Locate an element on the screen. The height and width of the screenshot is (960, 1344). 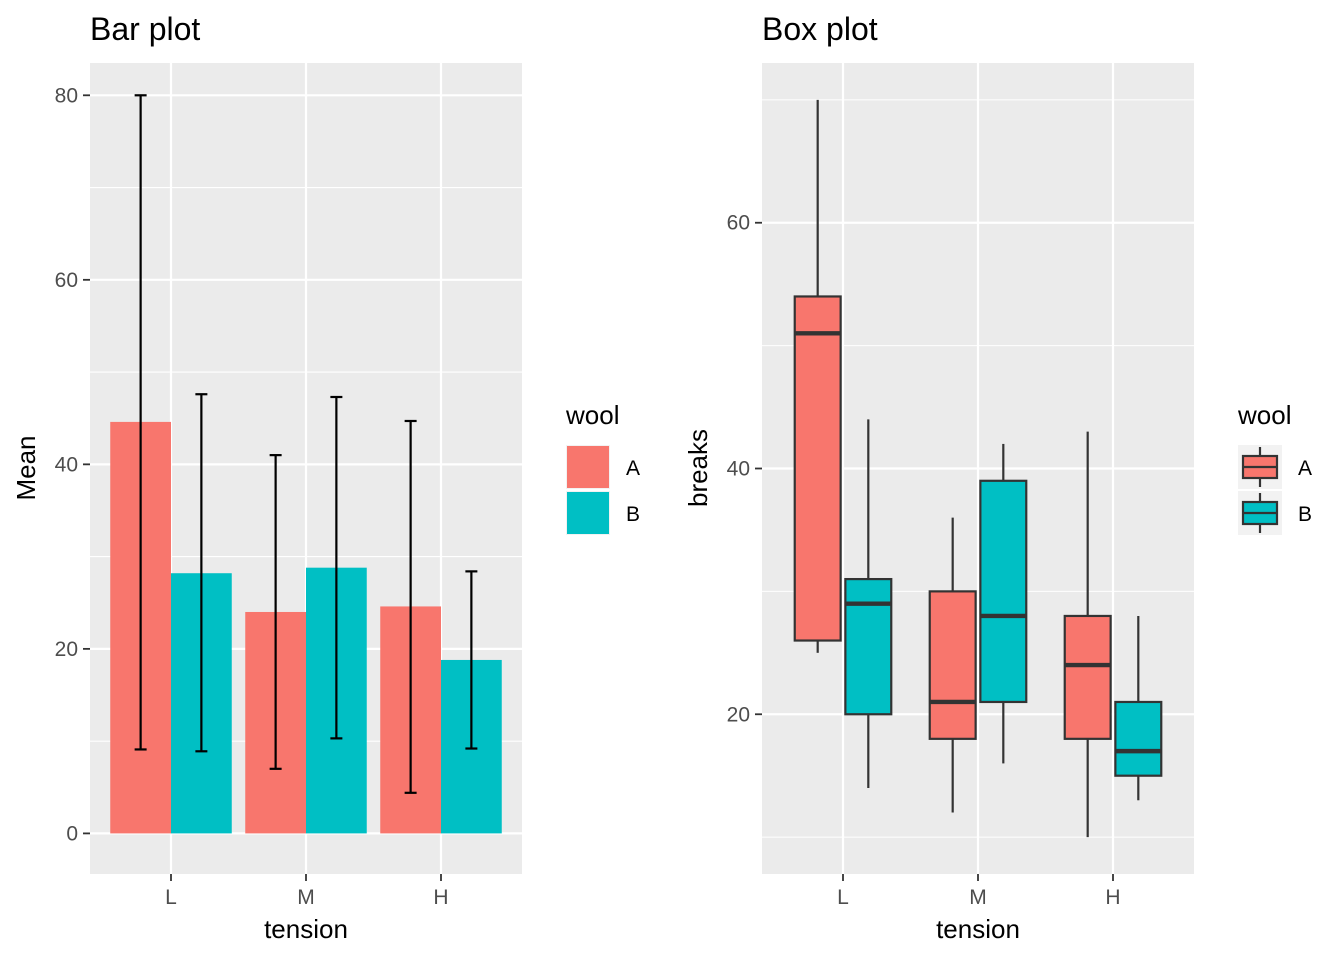
box-h-b is located at coordinates (1138, 738).